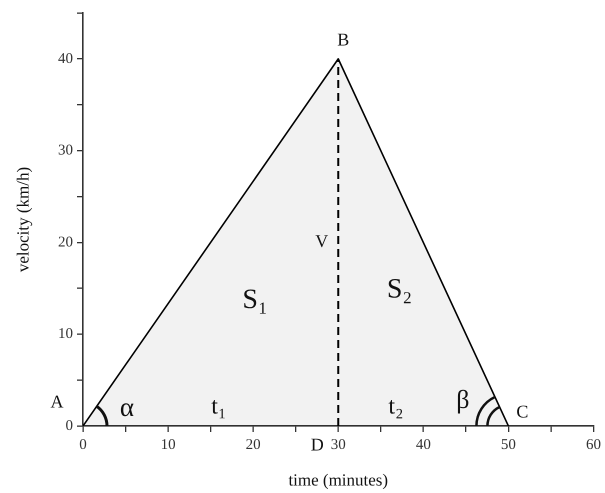 The height and width of the screenshot is (493, 605). I want to click on annotation: t₁, so click(218, 406).